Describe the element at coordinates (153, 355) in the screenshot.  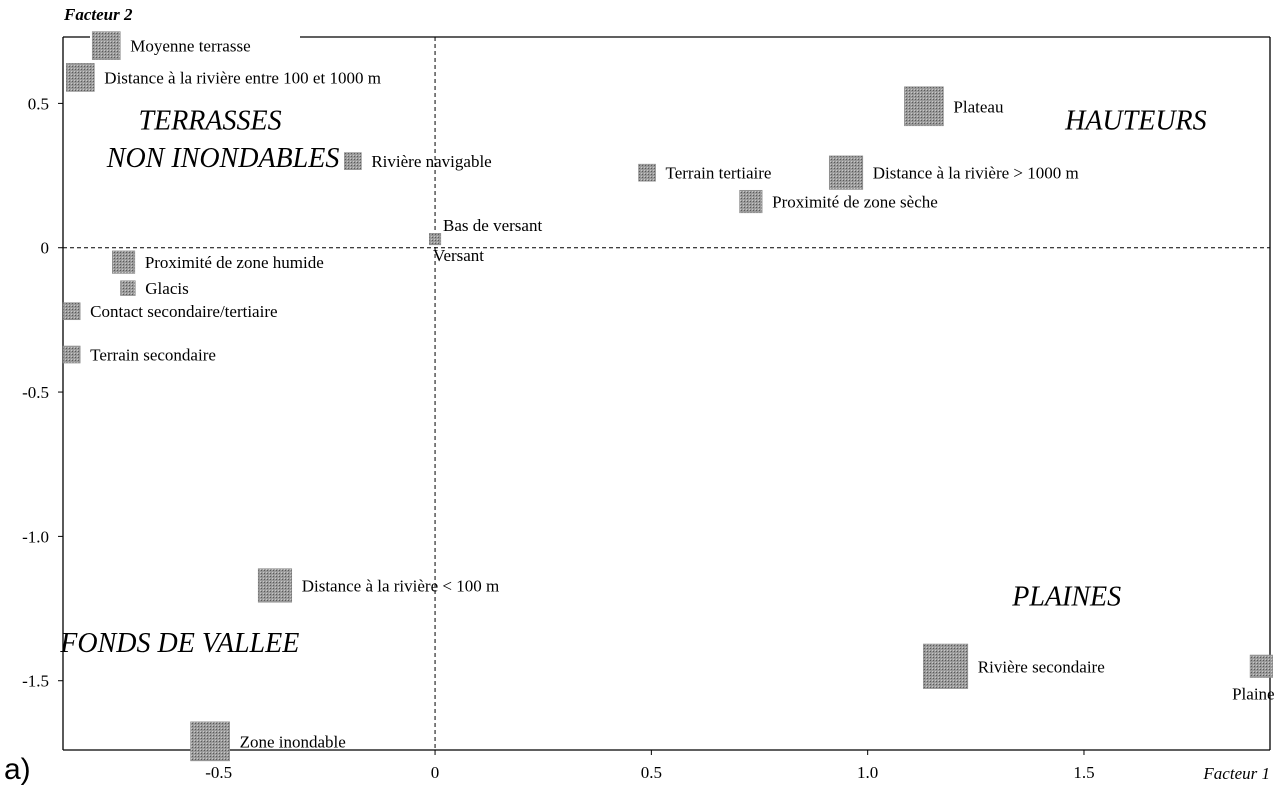
I see `data-point-label: Terrain secondaire` at that location.